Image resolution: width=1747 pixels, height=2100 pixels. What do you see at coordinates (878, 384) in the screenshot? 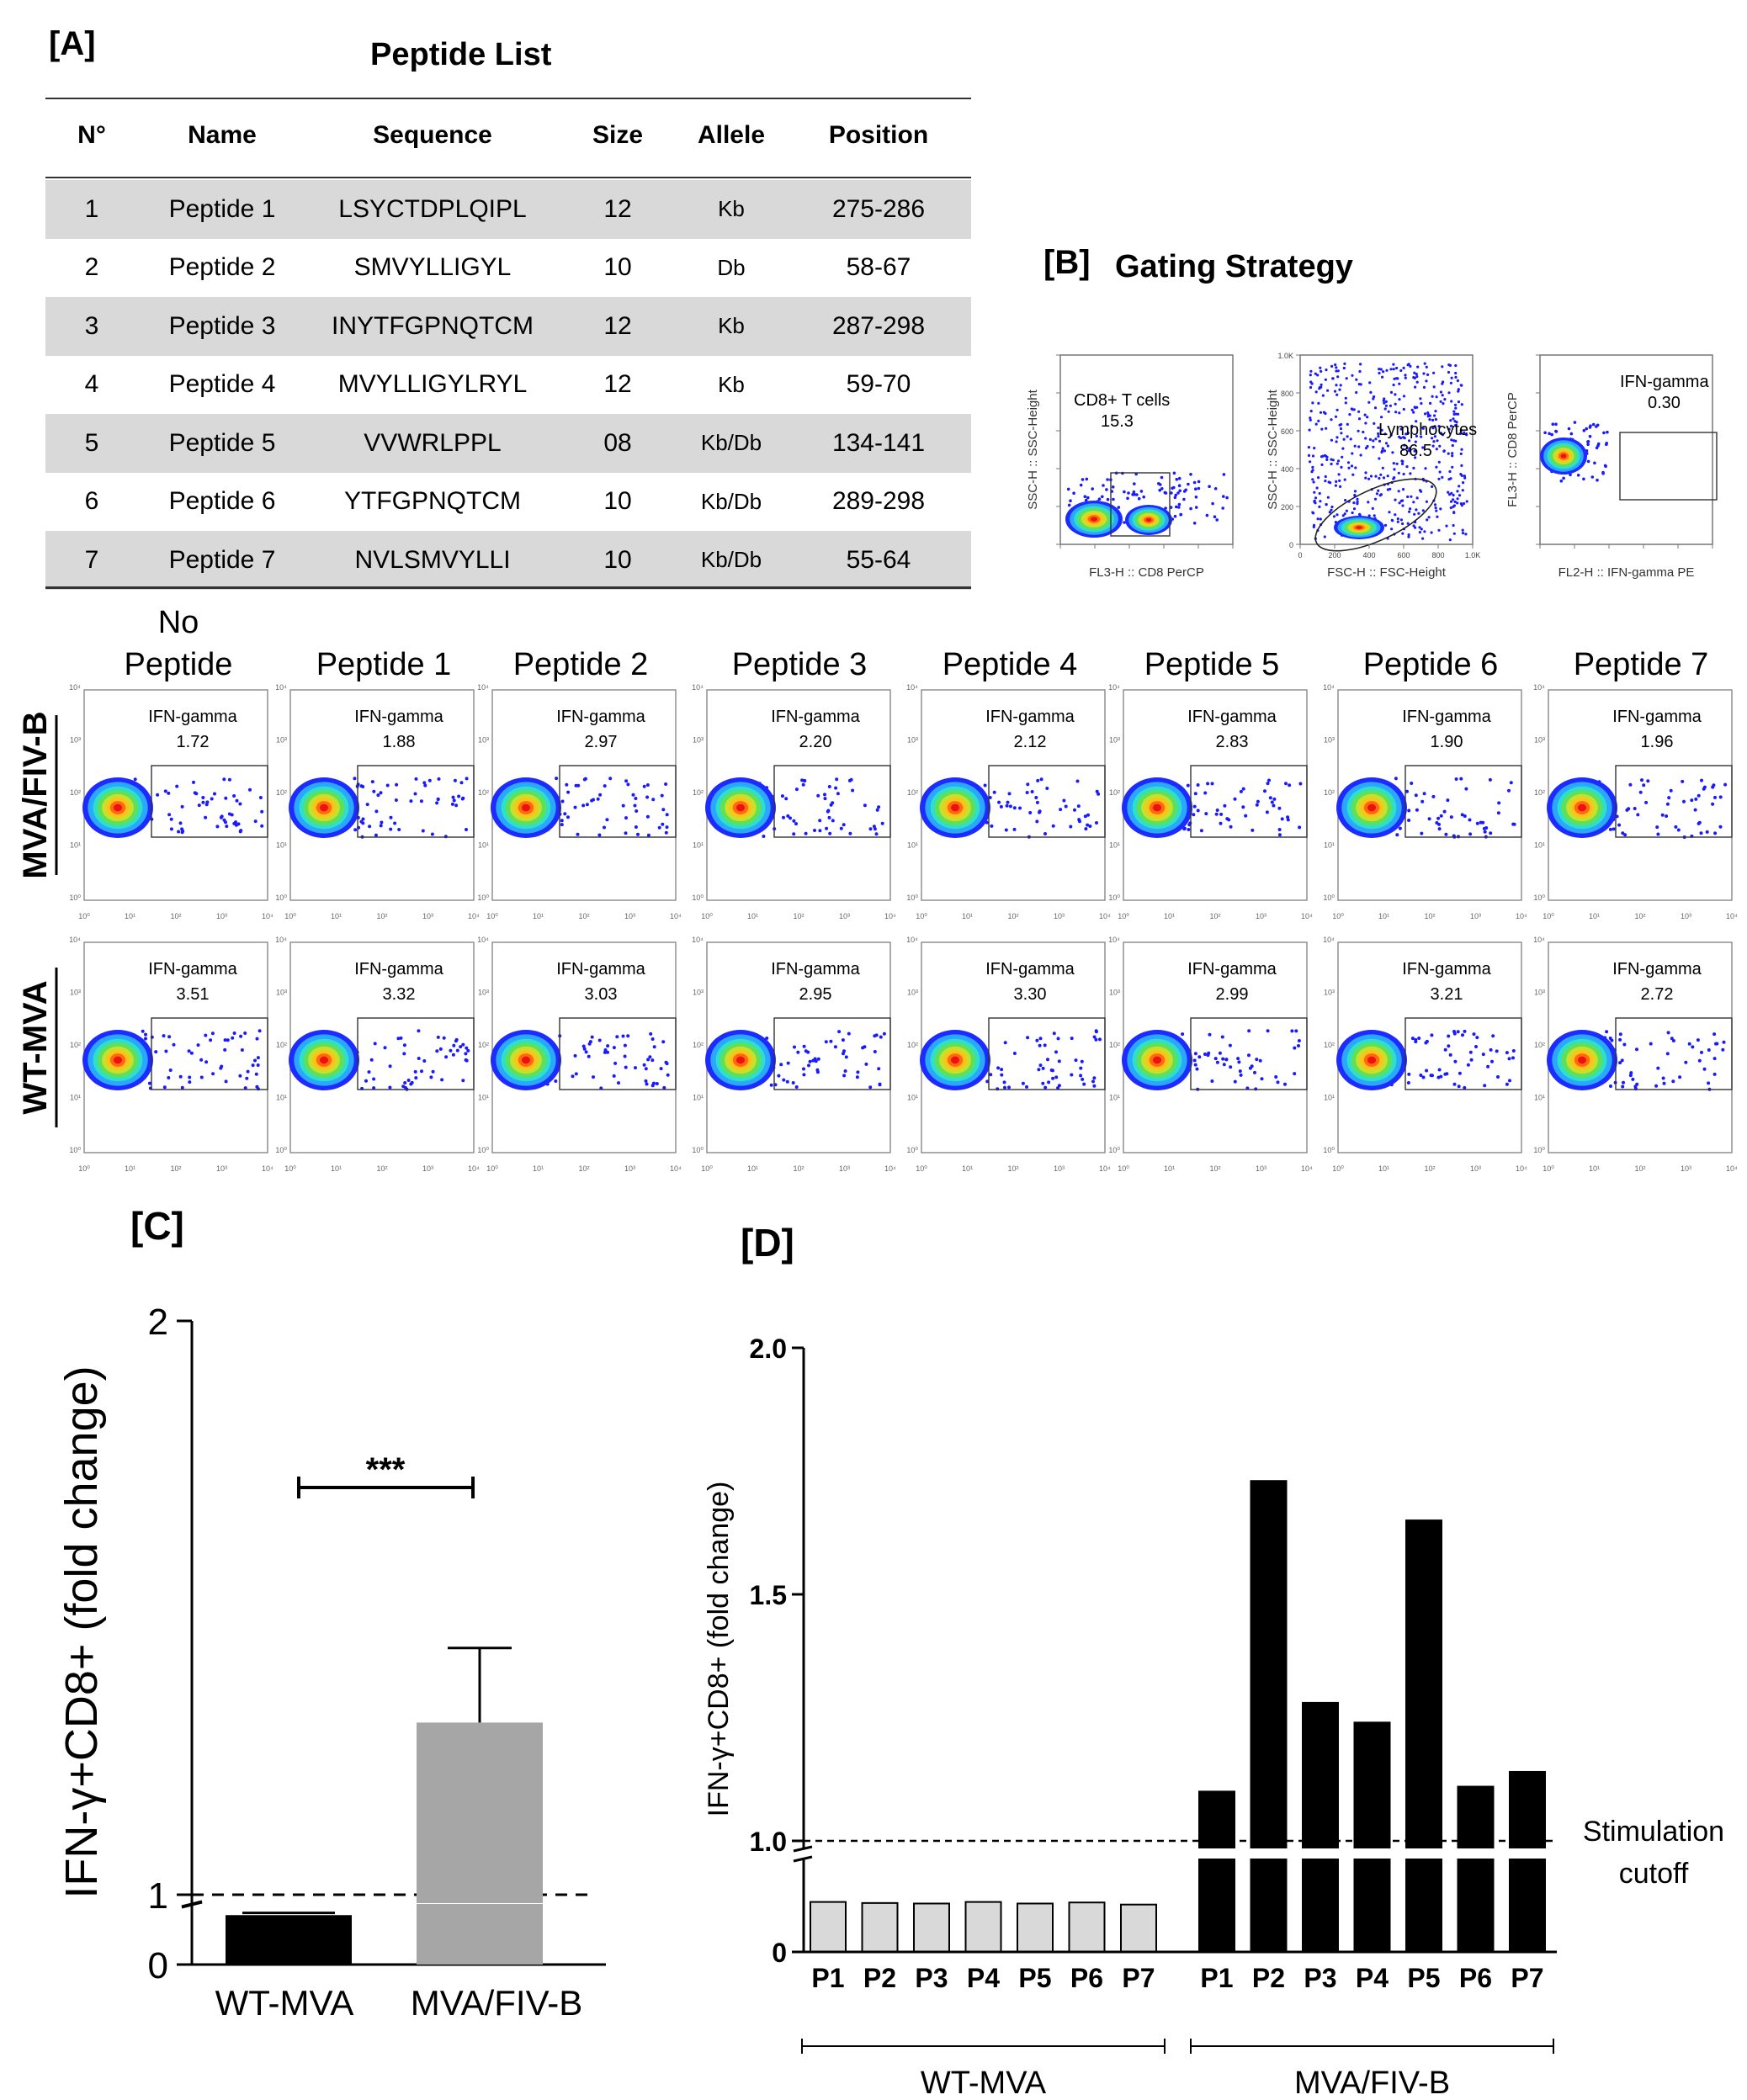
I see `cell-position: 59-70` at bounding box center [878, 384].